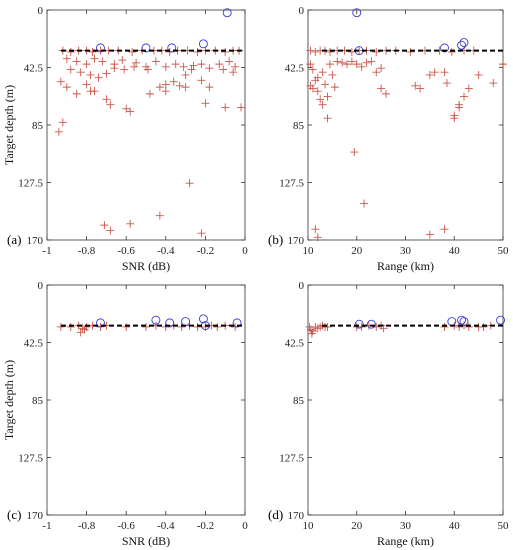 The height and width of the screenshot is (550, 513). What do you see at coordinates (14, 239) in the screenshot?
I see `panel-label: (a)` at bounding box center [14, 239].